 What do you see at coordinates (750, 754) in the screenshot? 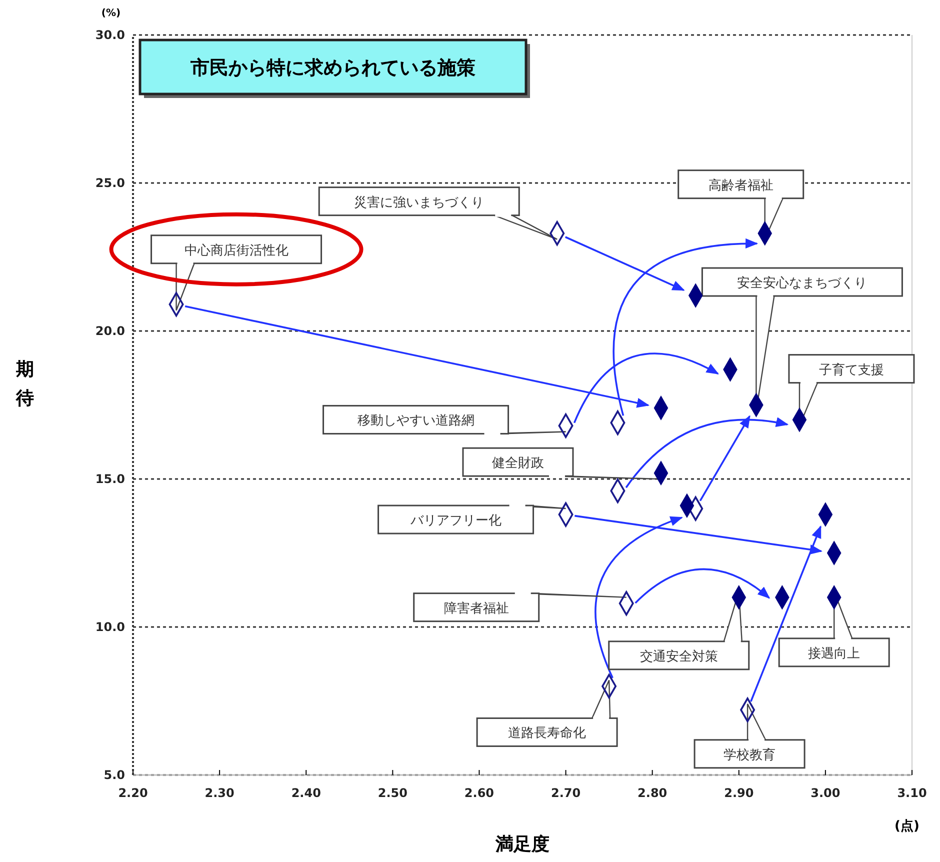
I see `annotation: 学校教育` at bounding box center [750, 754].